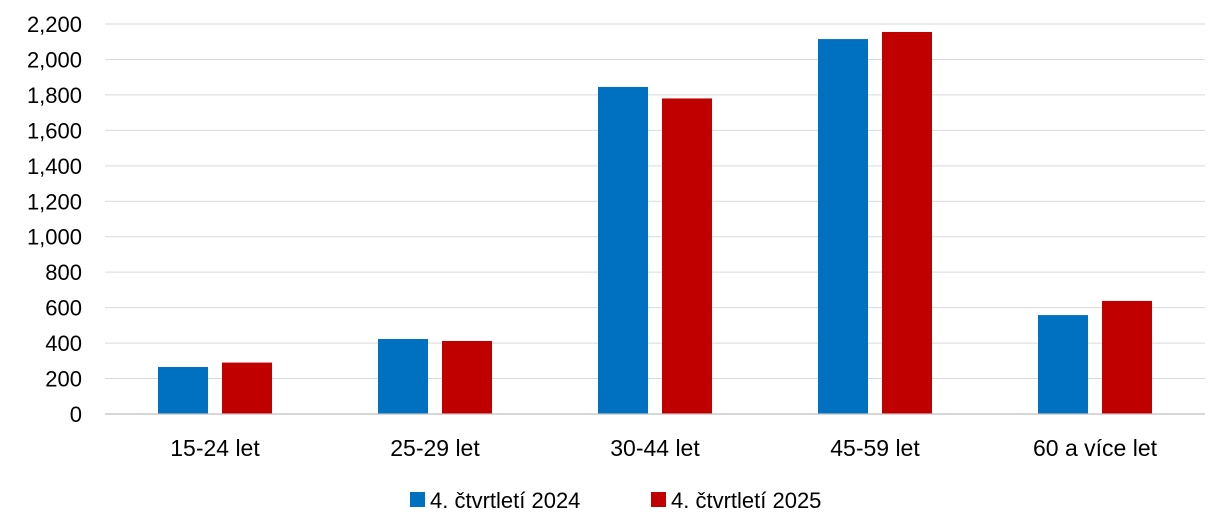 This screenshot has width=1211, height=514. What do you see at coordinates (875, 448) in the screenshot?
I see `x-category-label: 45-59 let` at bounding box center [875, 448].